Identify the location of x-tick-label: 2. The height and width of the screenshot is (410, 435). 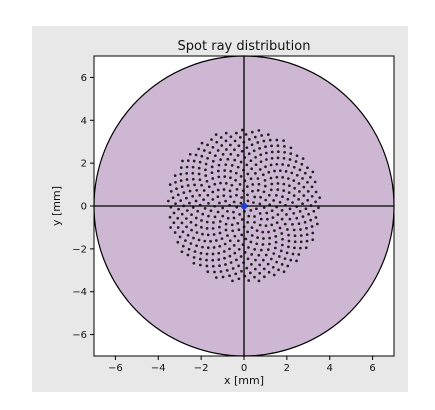
(287, 368).